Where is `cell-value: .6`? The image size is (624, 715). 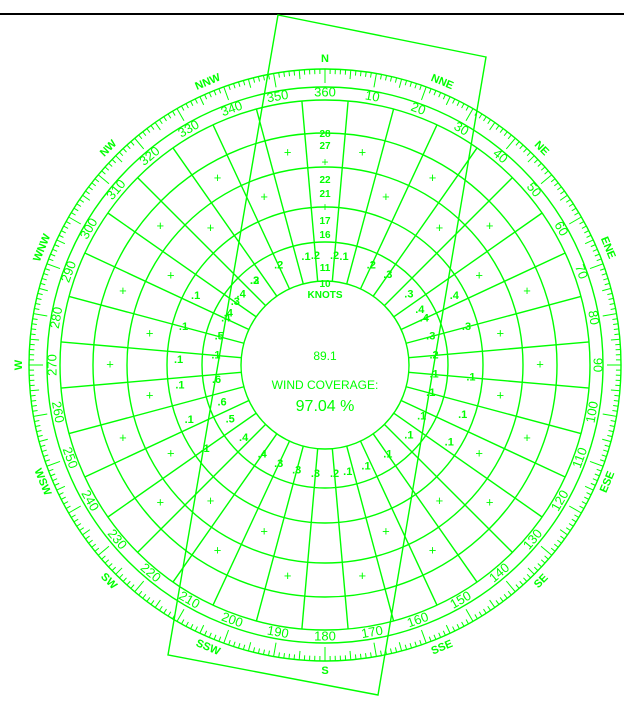 cell-value: .6 is located at coordinates (222, 402).